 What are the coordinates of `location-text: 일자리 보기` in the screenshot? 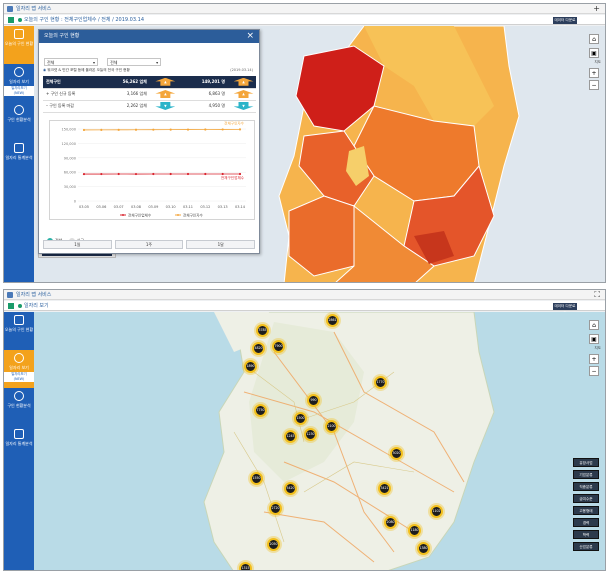 It's located at (36, 306).